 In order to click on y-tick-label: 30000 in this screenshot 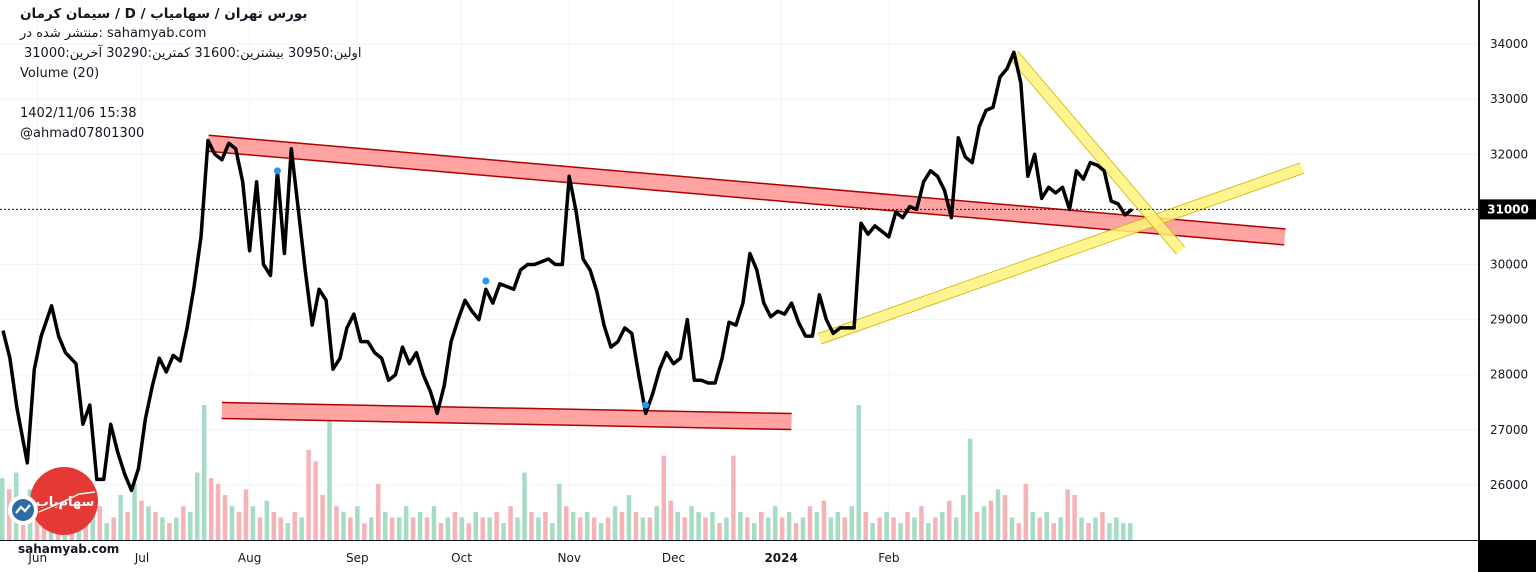, I will do `click(1509, 264)`.